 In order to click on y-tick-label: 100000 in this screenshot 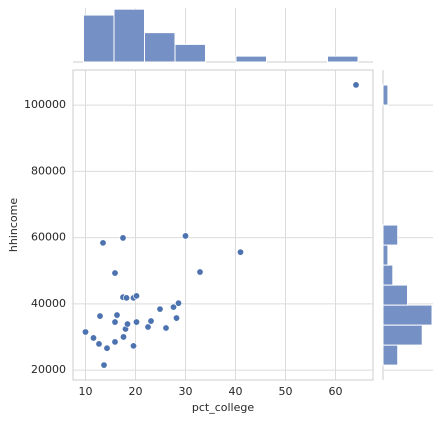, I will do `click(45, 104)`.